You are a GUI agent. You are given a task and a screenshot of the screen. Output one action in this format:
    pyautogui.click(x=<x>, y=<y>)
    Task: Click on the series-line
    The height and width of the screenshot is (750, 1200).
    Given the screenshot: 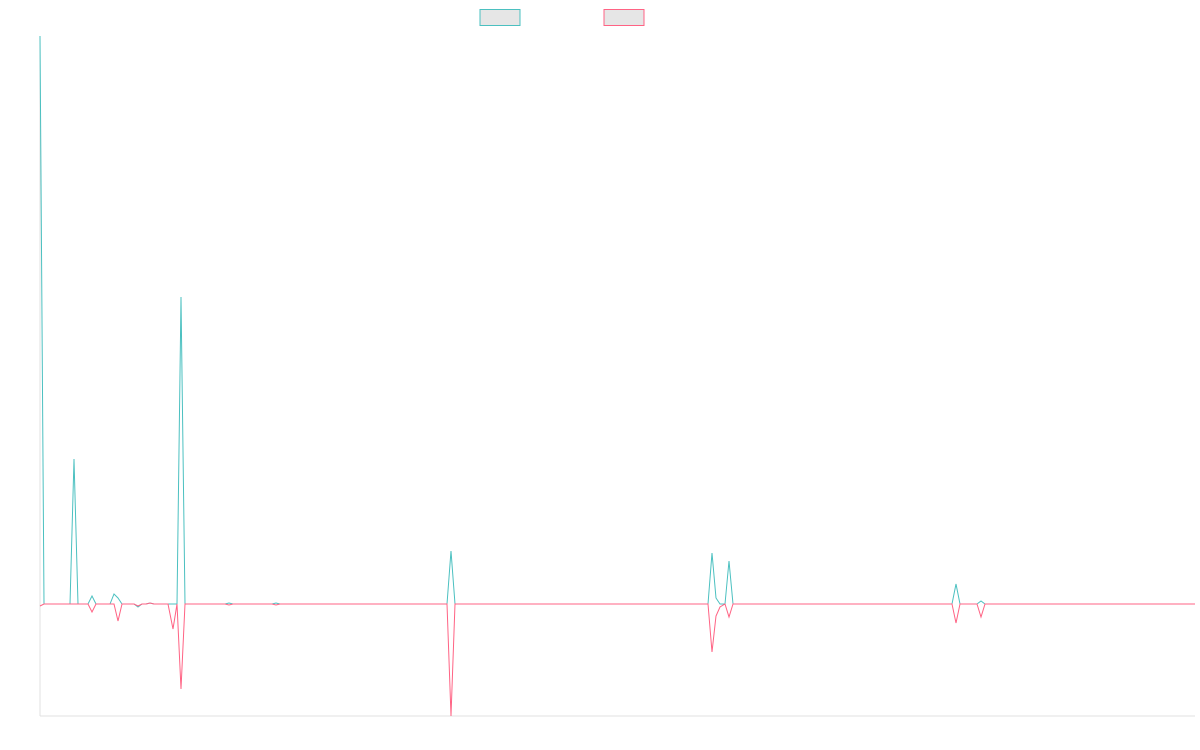 What is the action you would take?
    pyautogui.click(x=617, y=659)
    